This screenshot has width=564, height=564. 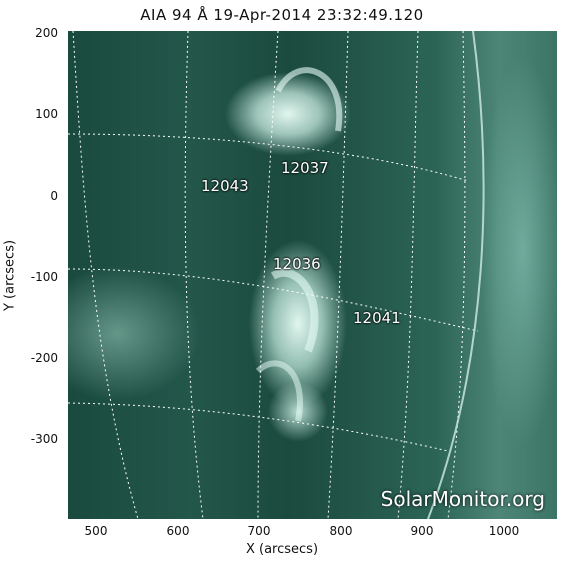 What do you see at coordinates (44, 439) in the screenshot?
I see `y-tick-label: -300` at bounding box center [44, 439].